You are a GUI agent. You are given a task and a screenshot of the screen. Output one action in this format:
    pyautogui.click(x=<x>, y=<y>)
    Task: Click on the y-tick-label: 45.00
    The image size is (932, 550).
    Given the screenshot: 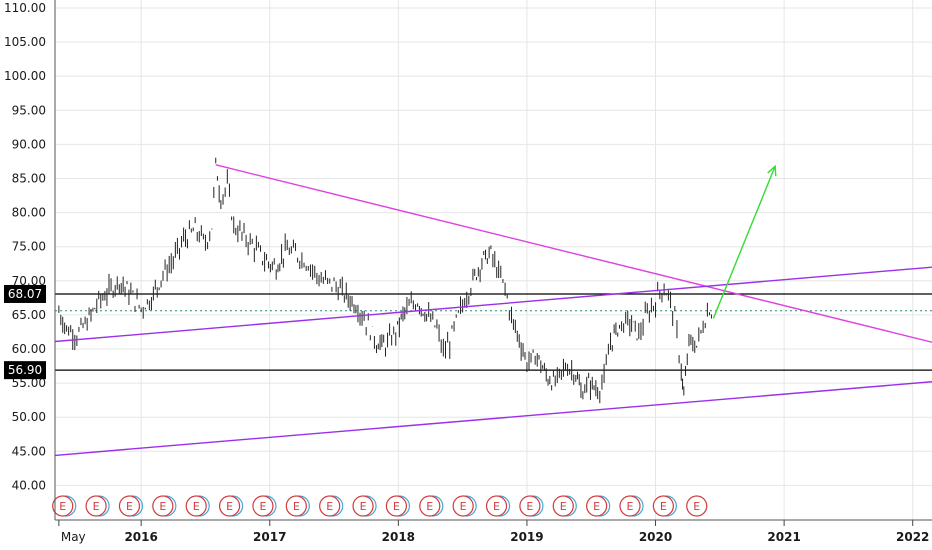 What is the action you would take?
    pyautogui.click(x=29, y=451)
    